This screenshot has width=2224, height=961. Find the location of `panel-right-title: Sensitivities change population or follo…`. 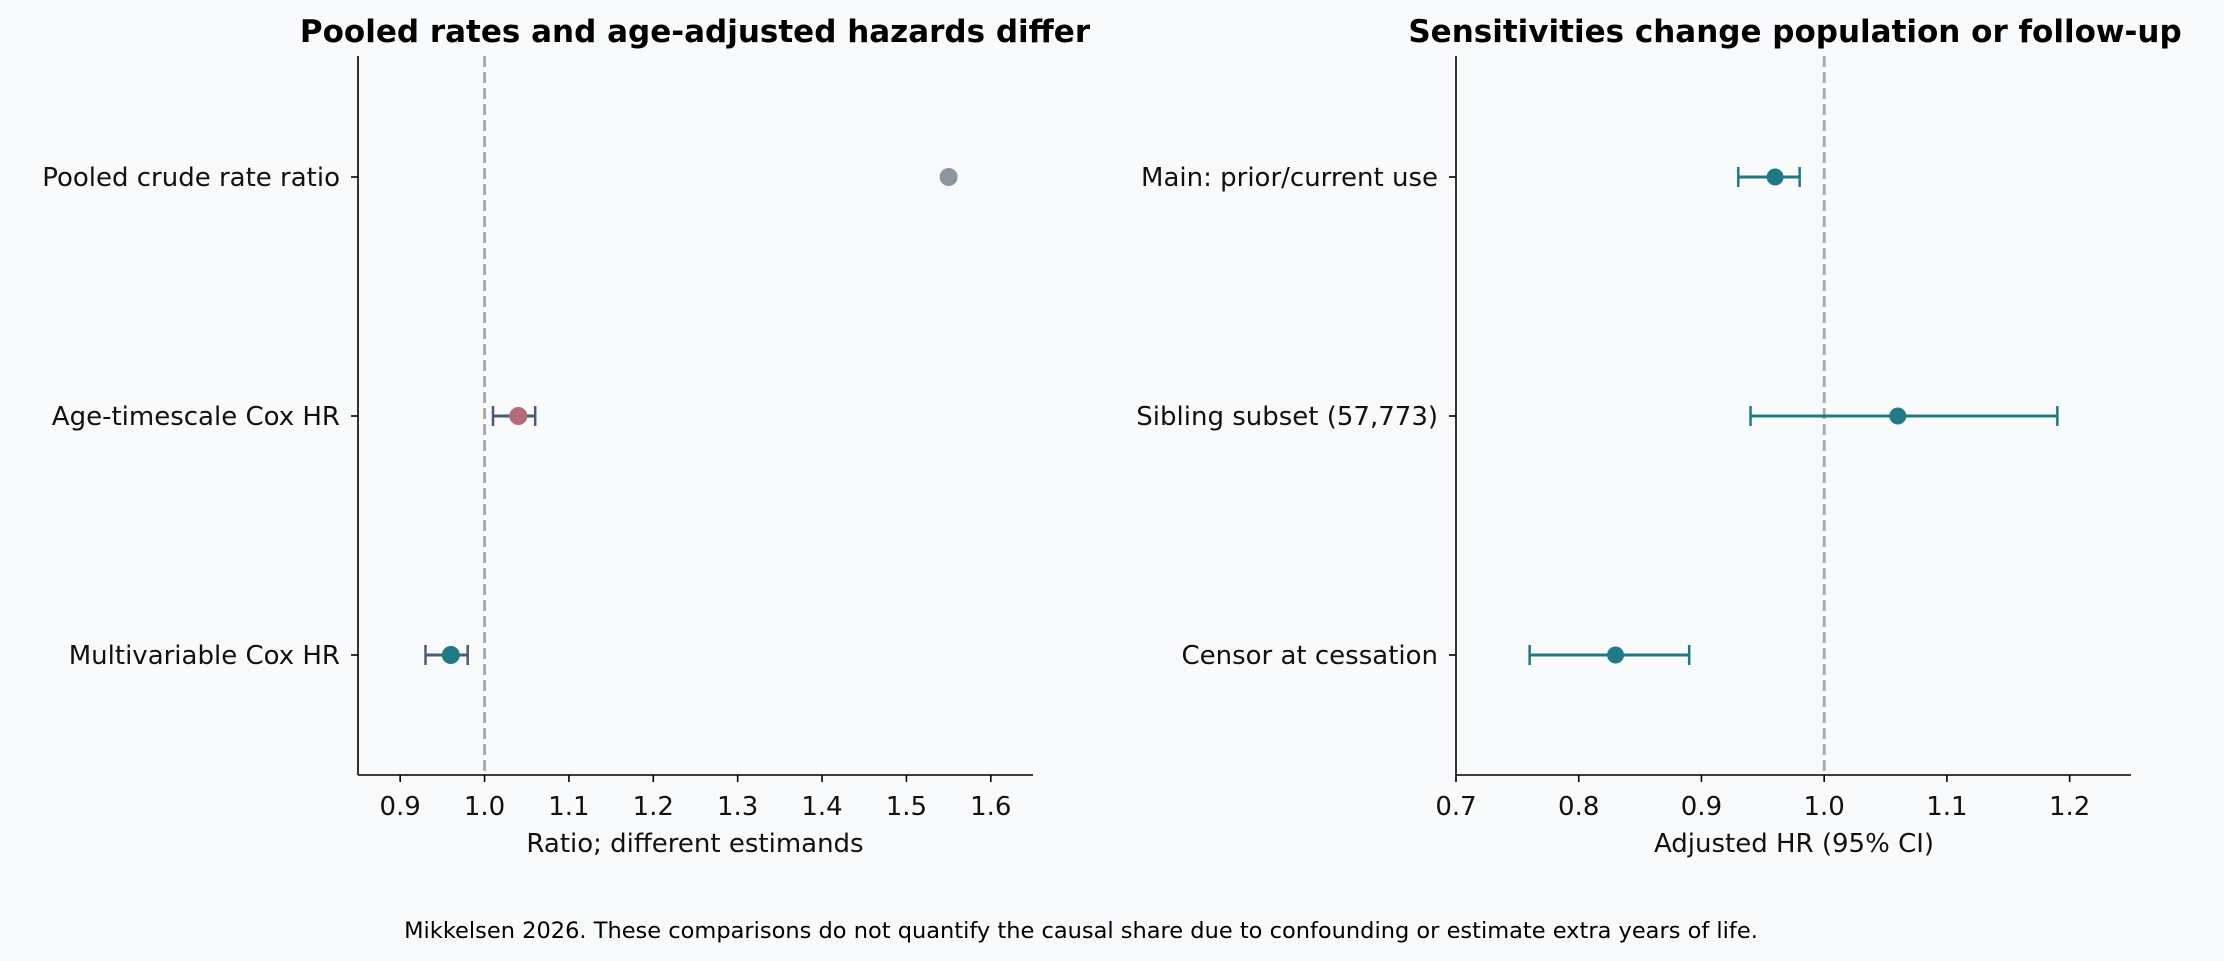

panel-right-title: Sensitivities change population or follo… is located at coordinates (1794, 32).